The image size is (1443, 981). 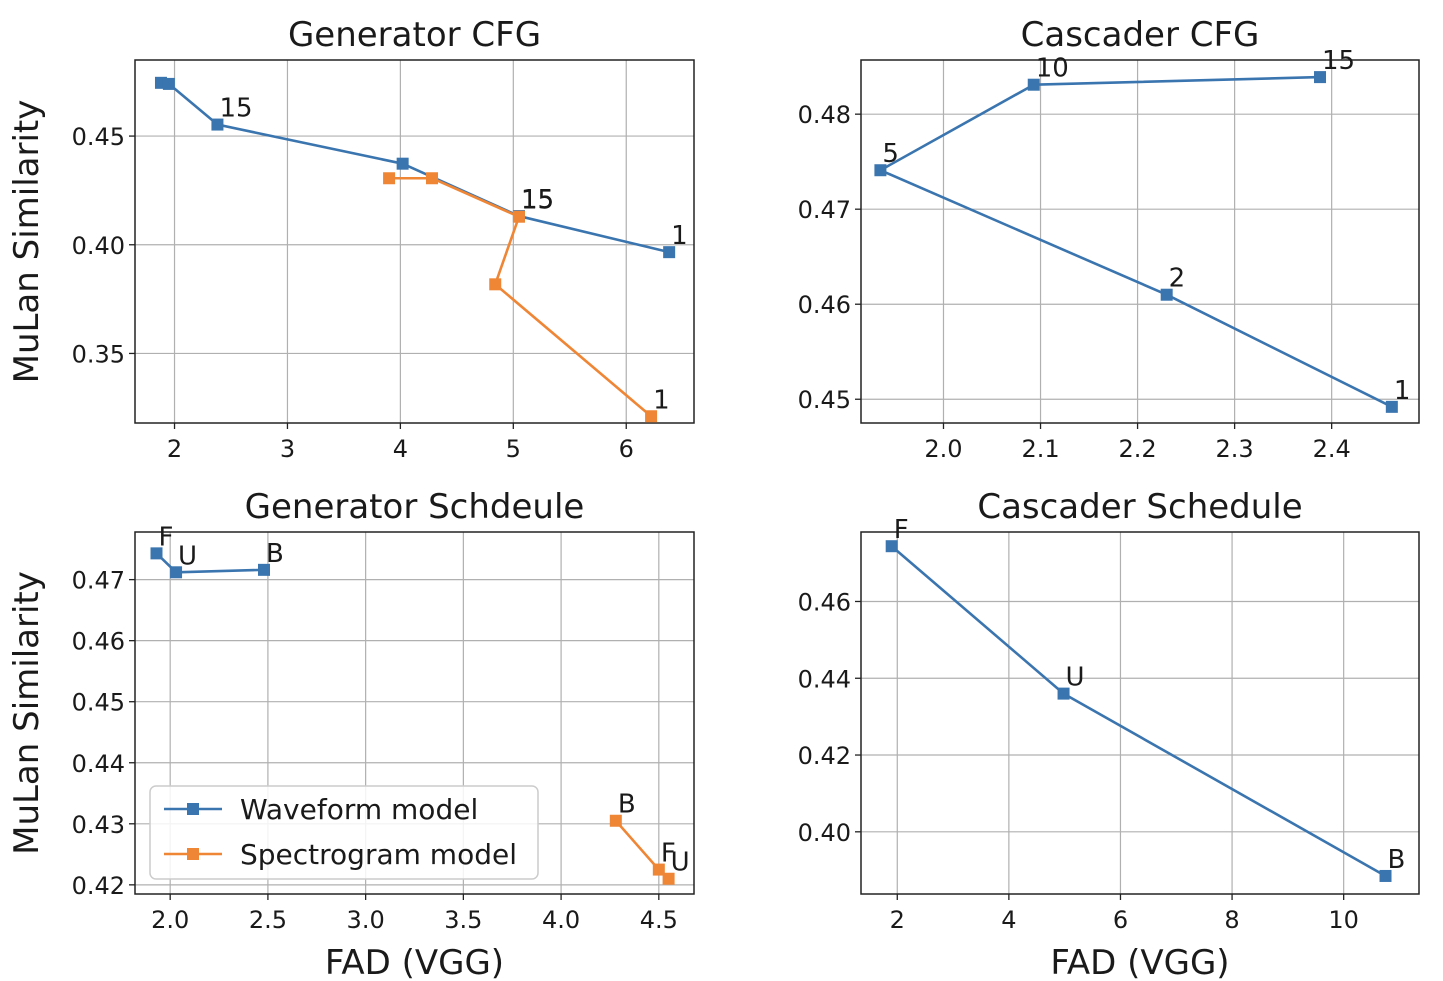 I want to click on chart-title: Generator CFG, so click(x=414, y=35).